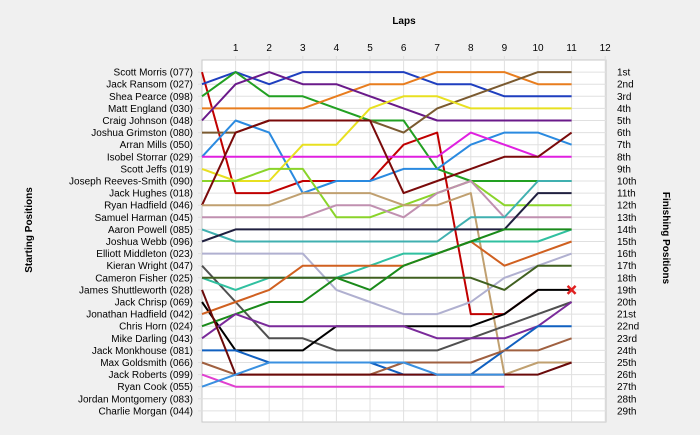 The height and width of the screenshot is (435, 700). I want to click on starting-driver-label: Joseph Reeves-Smith (090), so click(131, 182).